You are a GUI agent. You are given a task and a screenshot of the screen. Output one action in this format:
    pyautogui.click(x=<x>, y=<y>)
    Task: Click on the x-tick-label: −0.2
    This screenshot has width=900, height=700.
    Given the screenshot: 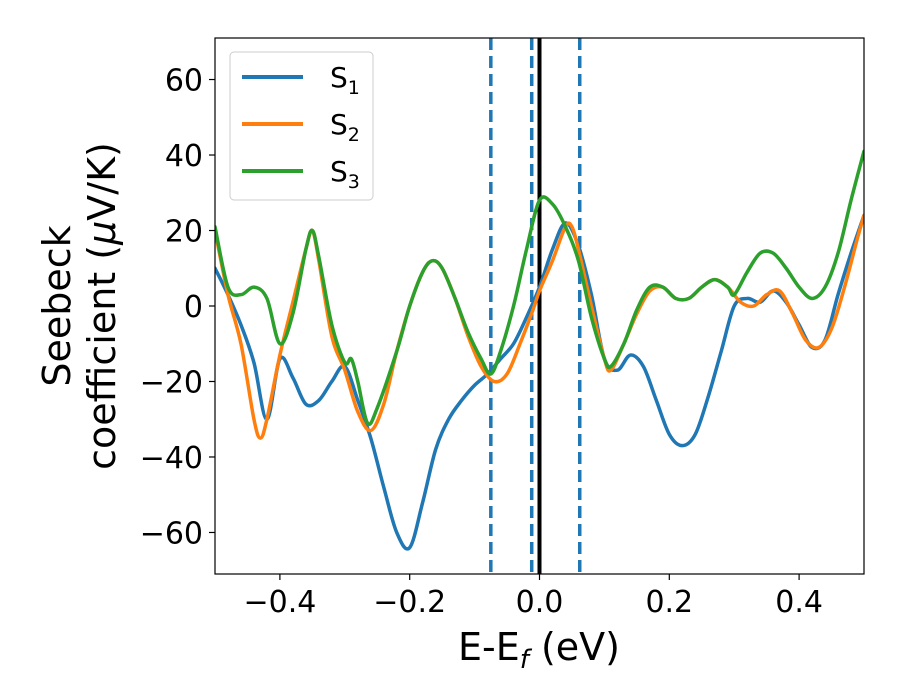 What is the action you would take?
    pyautogui.click(x=409, y=602)
    